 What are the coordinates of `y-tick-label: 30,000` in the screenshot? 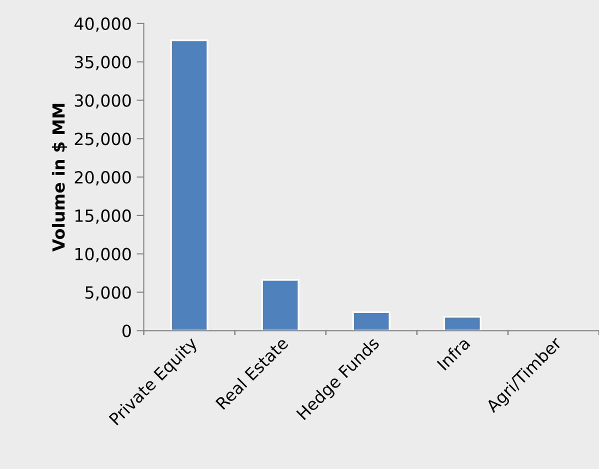 It's located at (102, 101).